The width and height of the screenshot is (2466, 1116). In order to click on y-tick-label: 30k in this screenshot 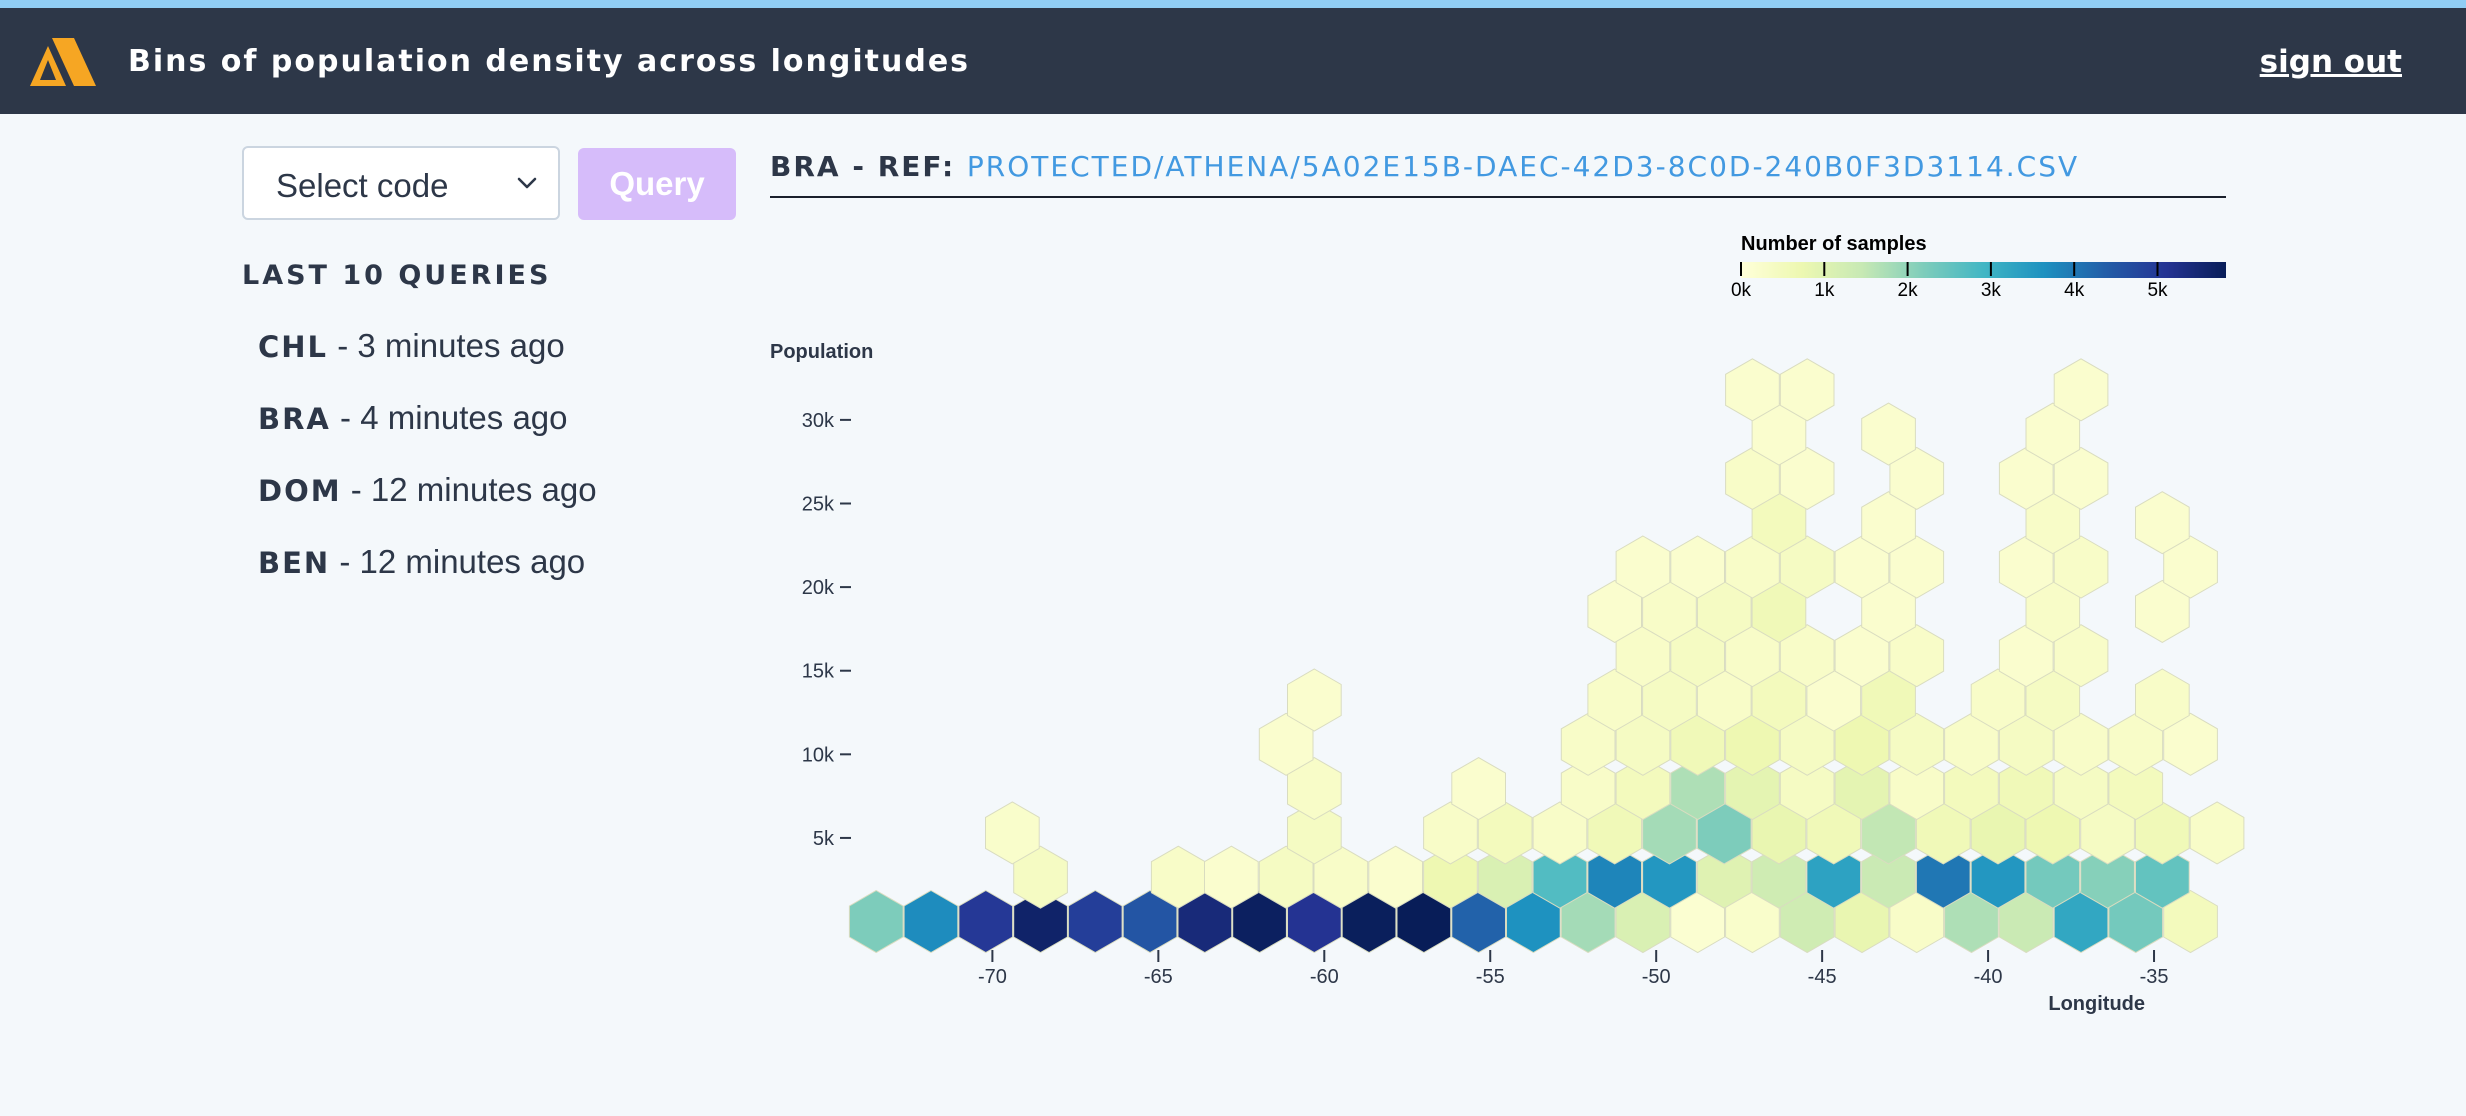, I will do `click(818, 421)`.